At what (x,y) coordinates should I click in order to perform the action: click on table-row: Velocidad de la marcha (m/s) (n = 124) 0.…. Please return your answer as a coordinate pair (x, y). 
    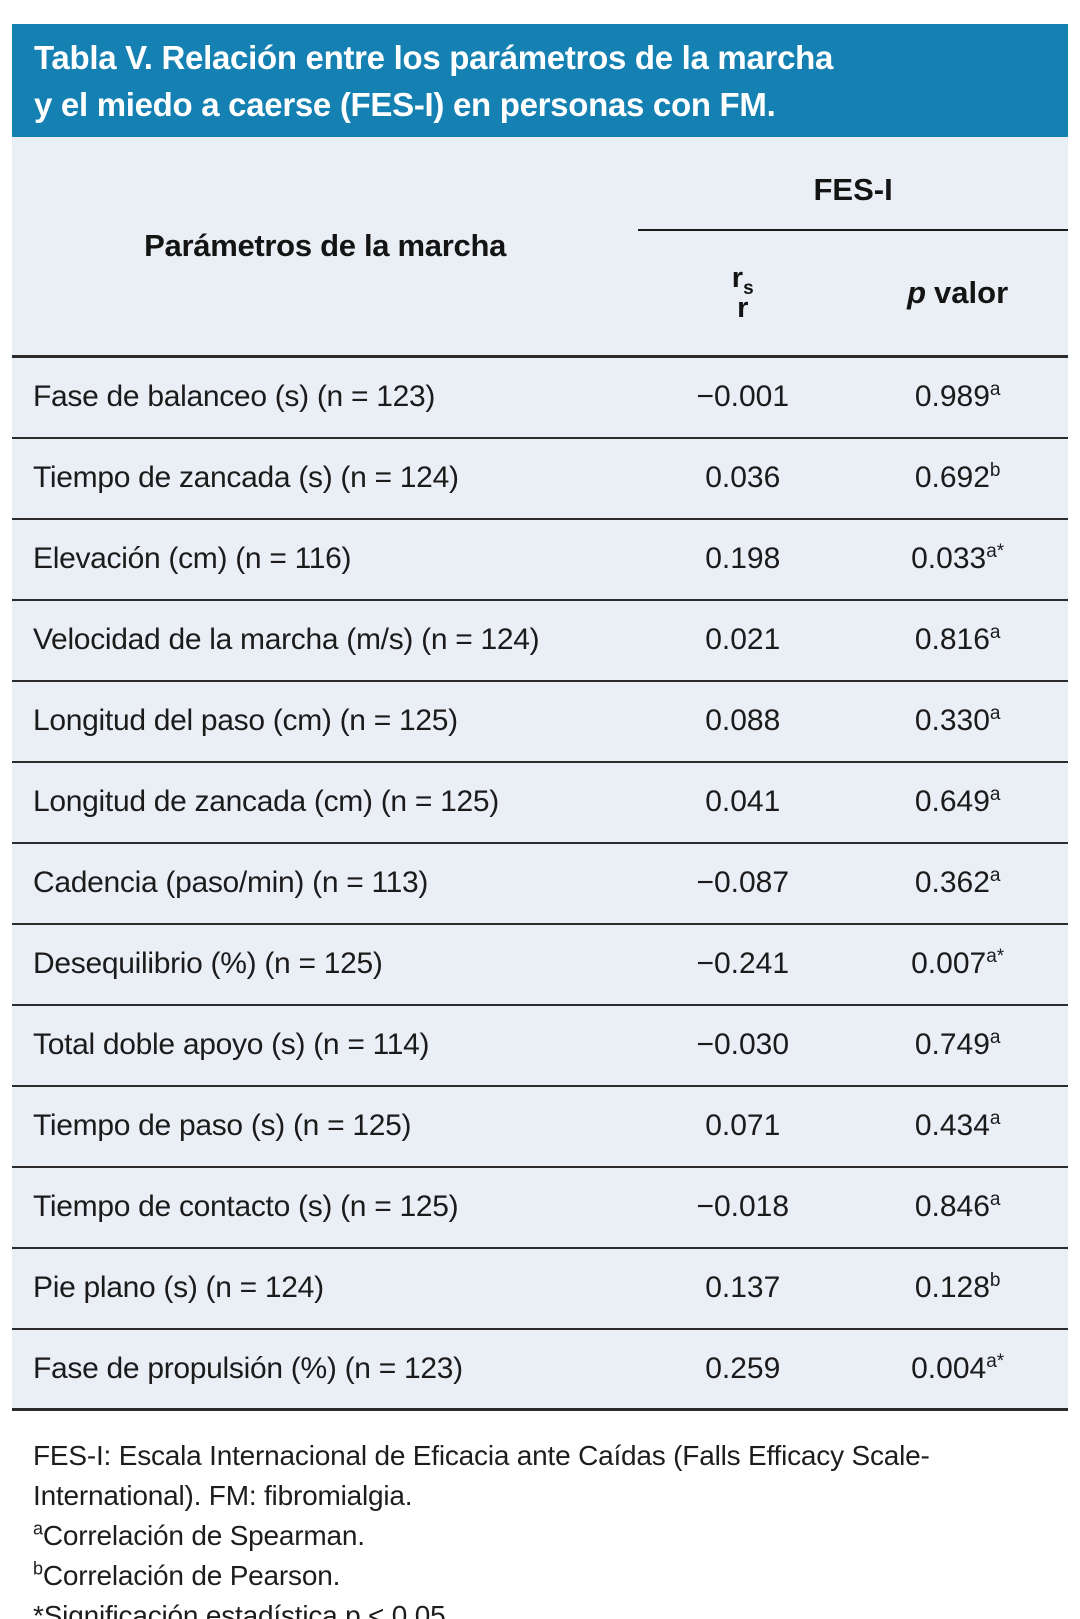
    Looking at the image, I should click on (540, 640).